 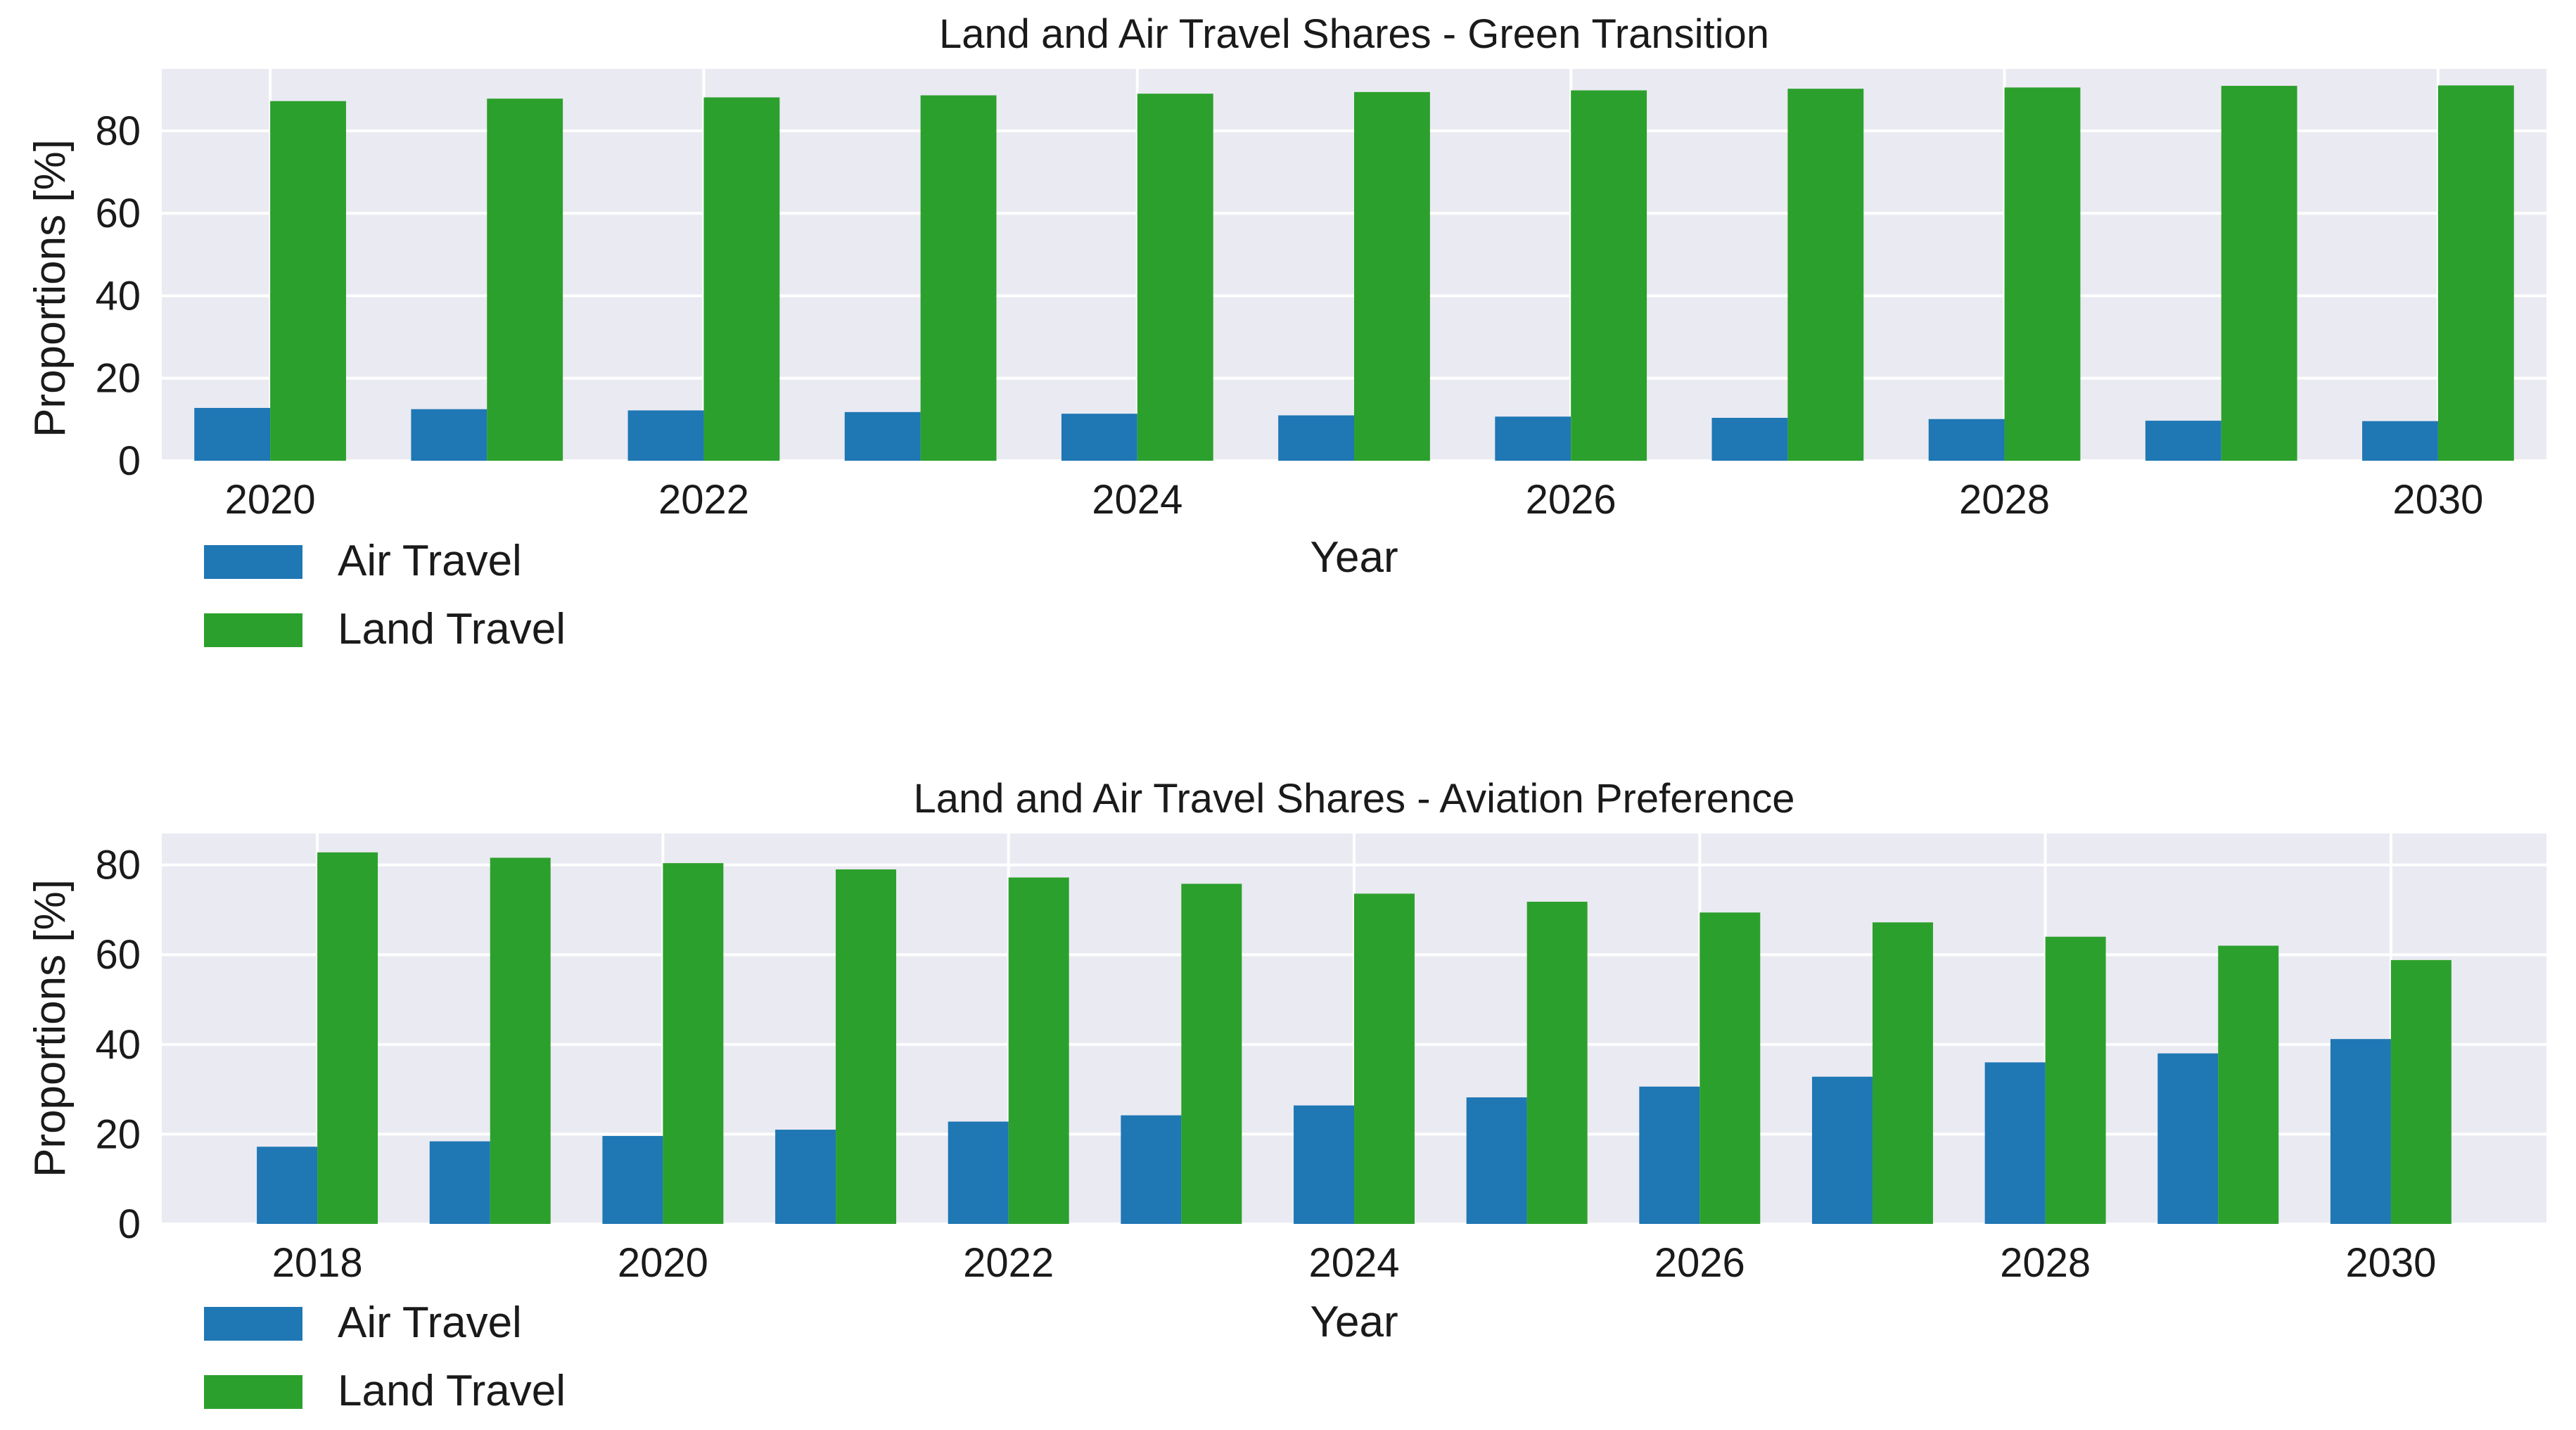 I want to click on bar-land-travel-2019, so click(x=520, y=1040).